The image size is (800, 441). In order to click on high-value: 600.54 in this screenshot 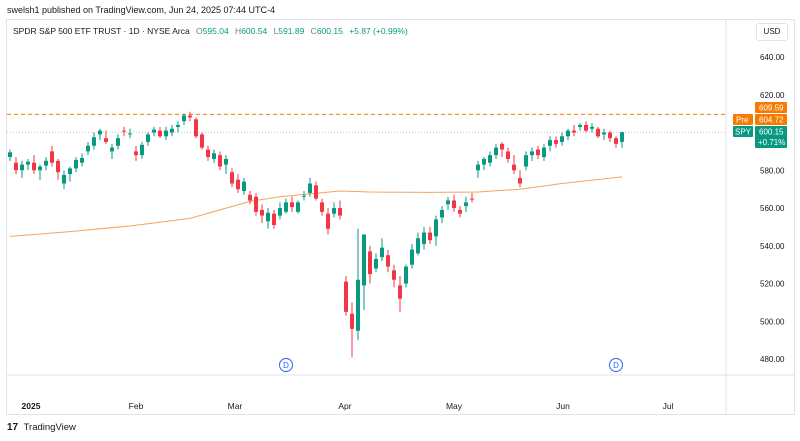, I will do `click(254, 31)`.